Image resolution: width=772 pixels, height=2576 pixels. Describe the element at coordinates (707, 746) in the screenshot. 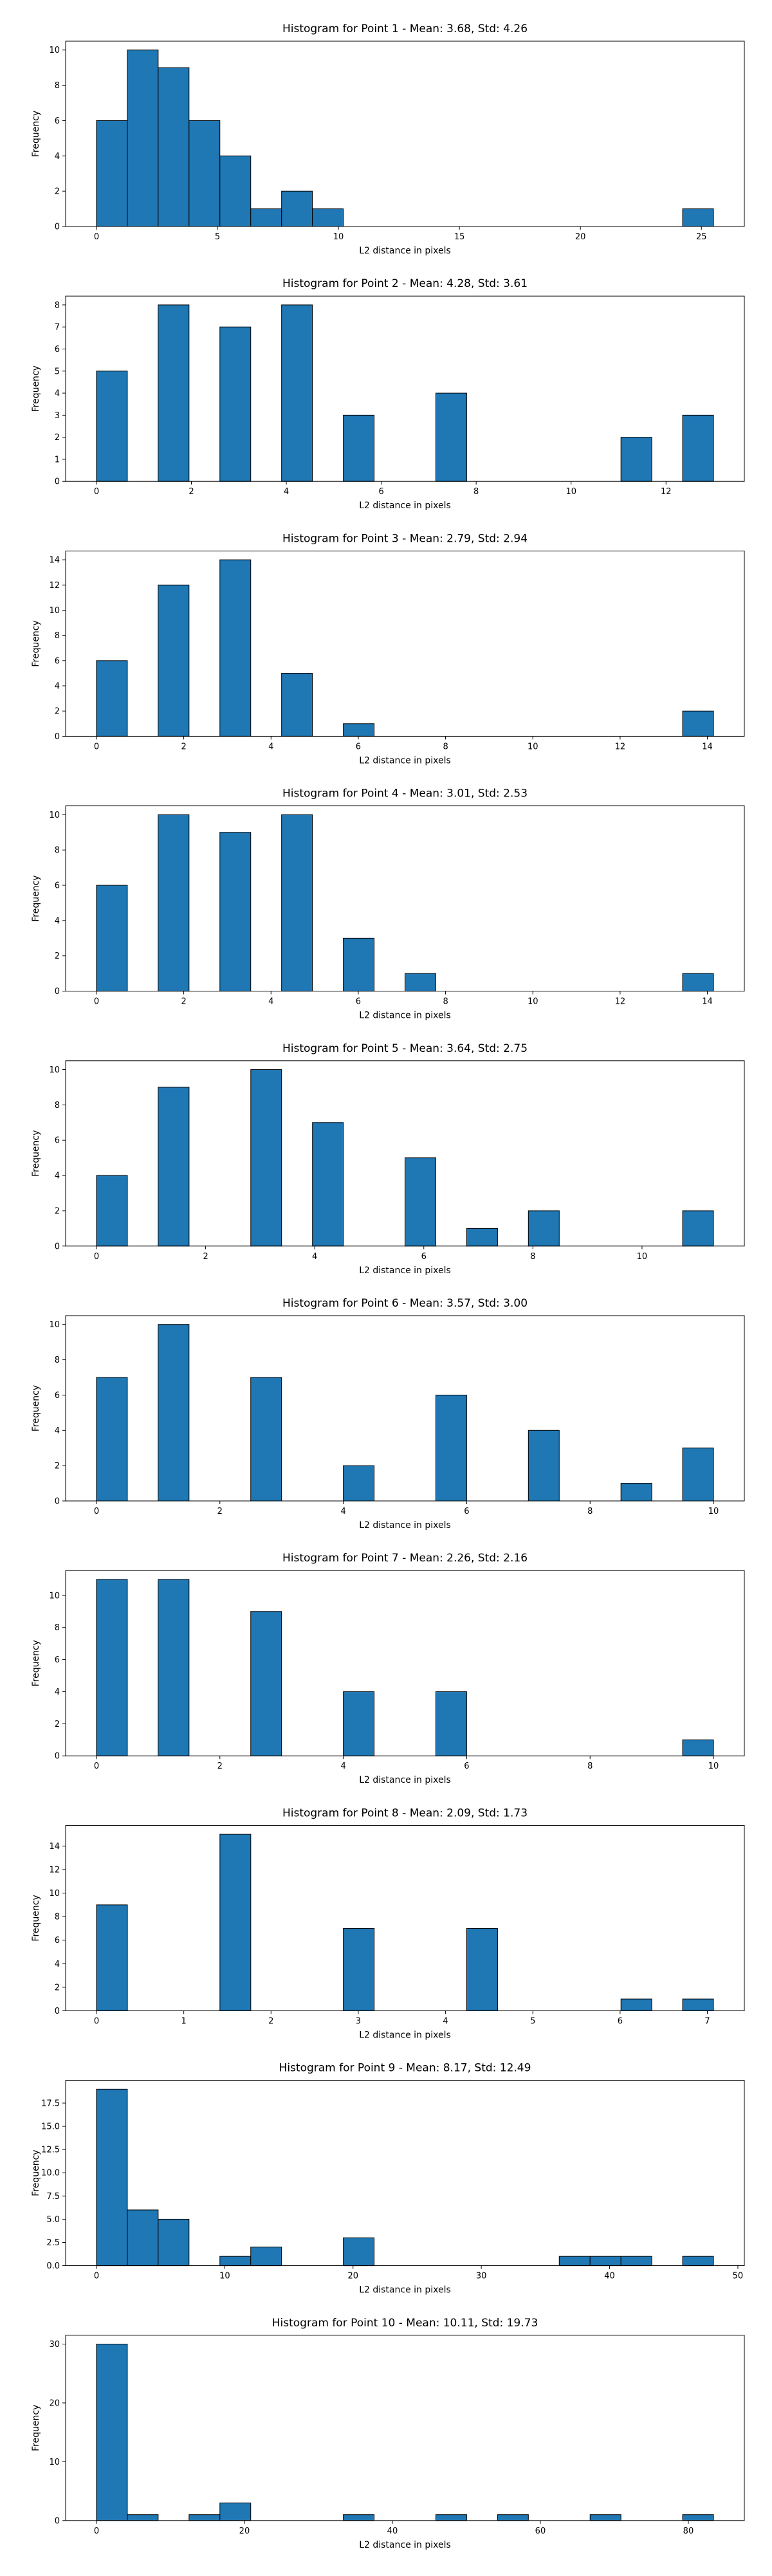

I see `x-tick-label: 14` at that location.